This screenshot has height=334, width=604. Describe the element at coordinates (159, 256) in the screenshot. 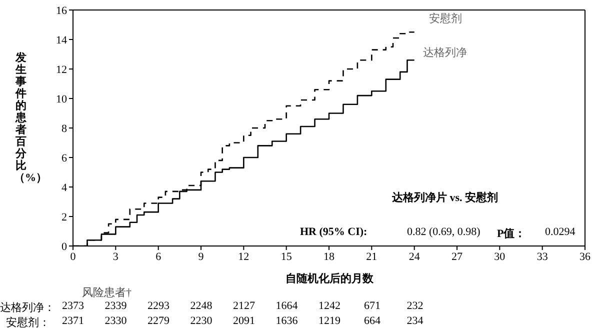

I see `x-tick-label: 6` at that location.